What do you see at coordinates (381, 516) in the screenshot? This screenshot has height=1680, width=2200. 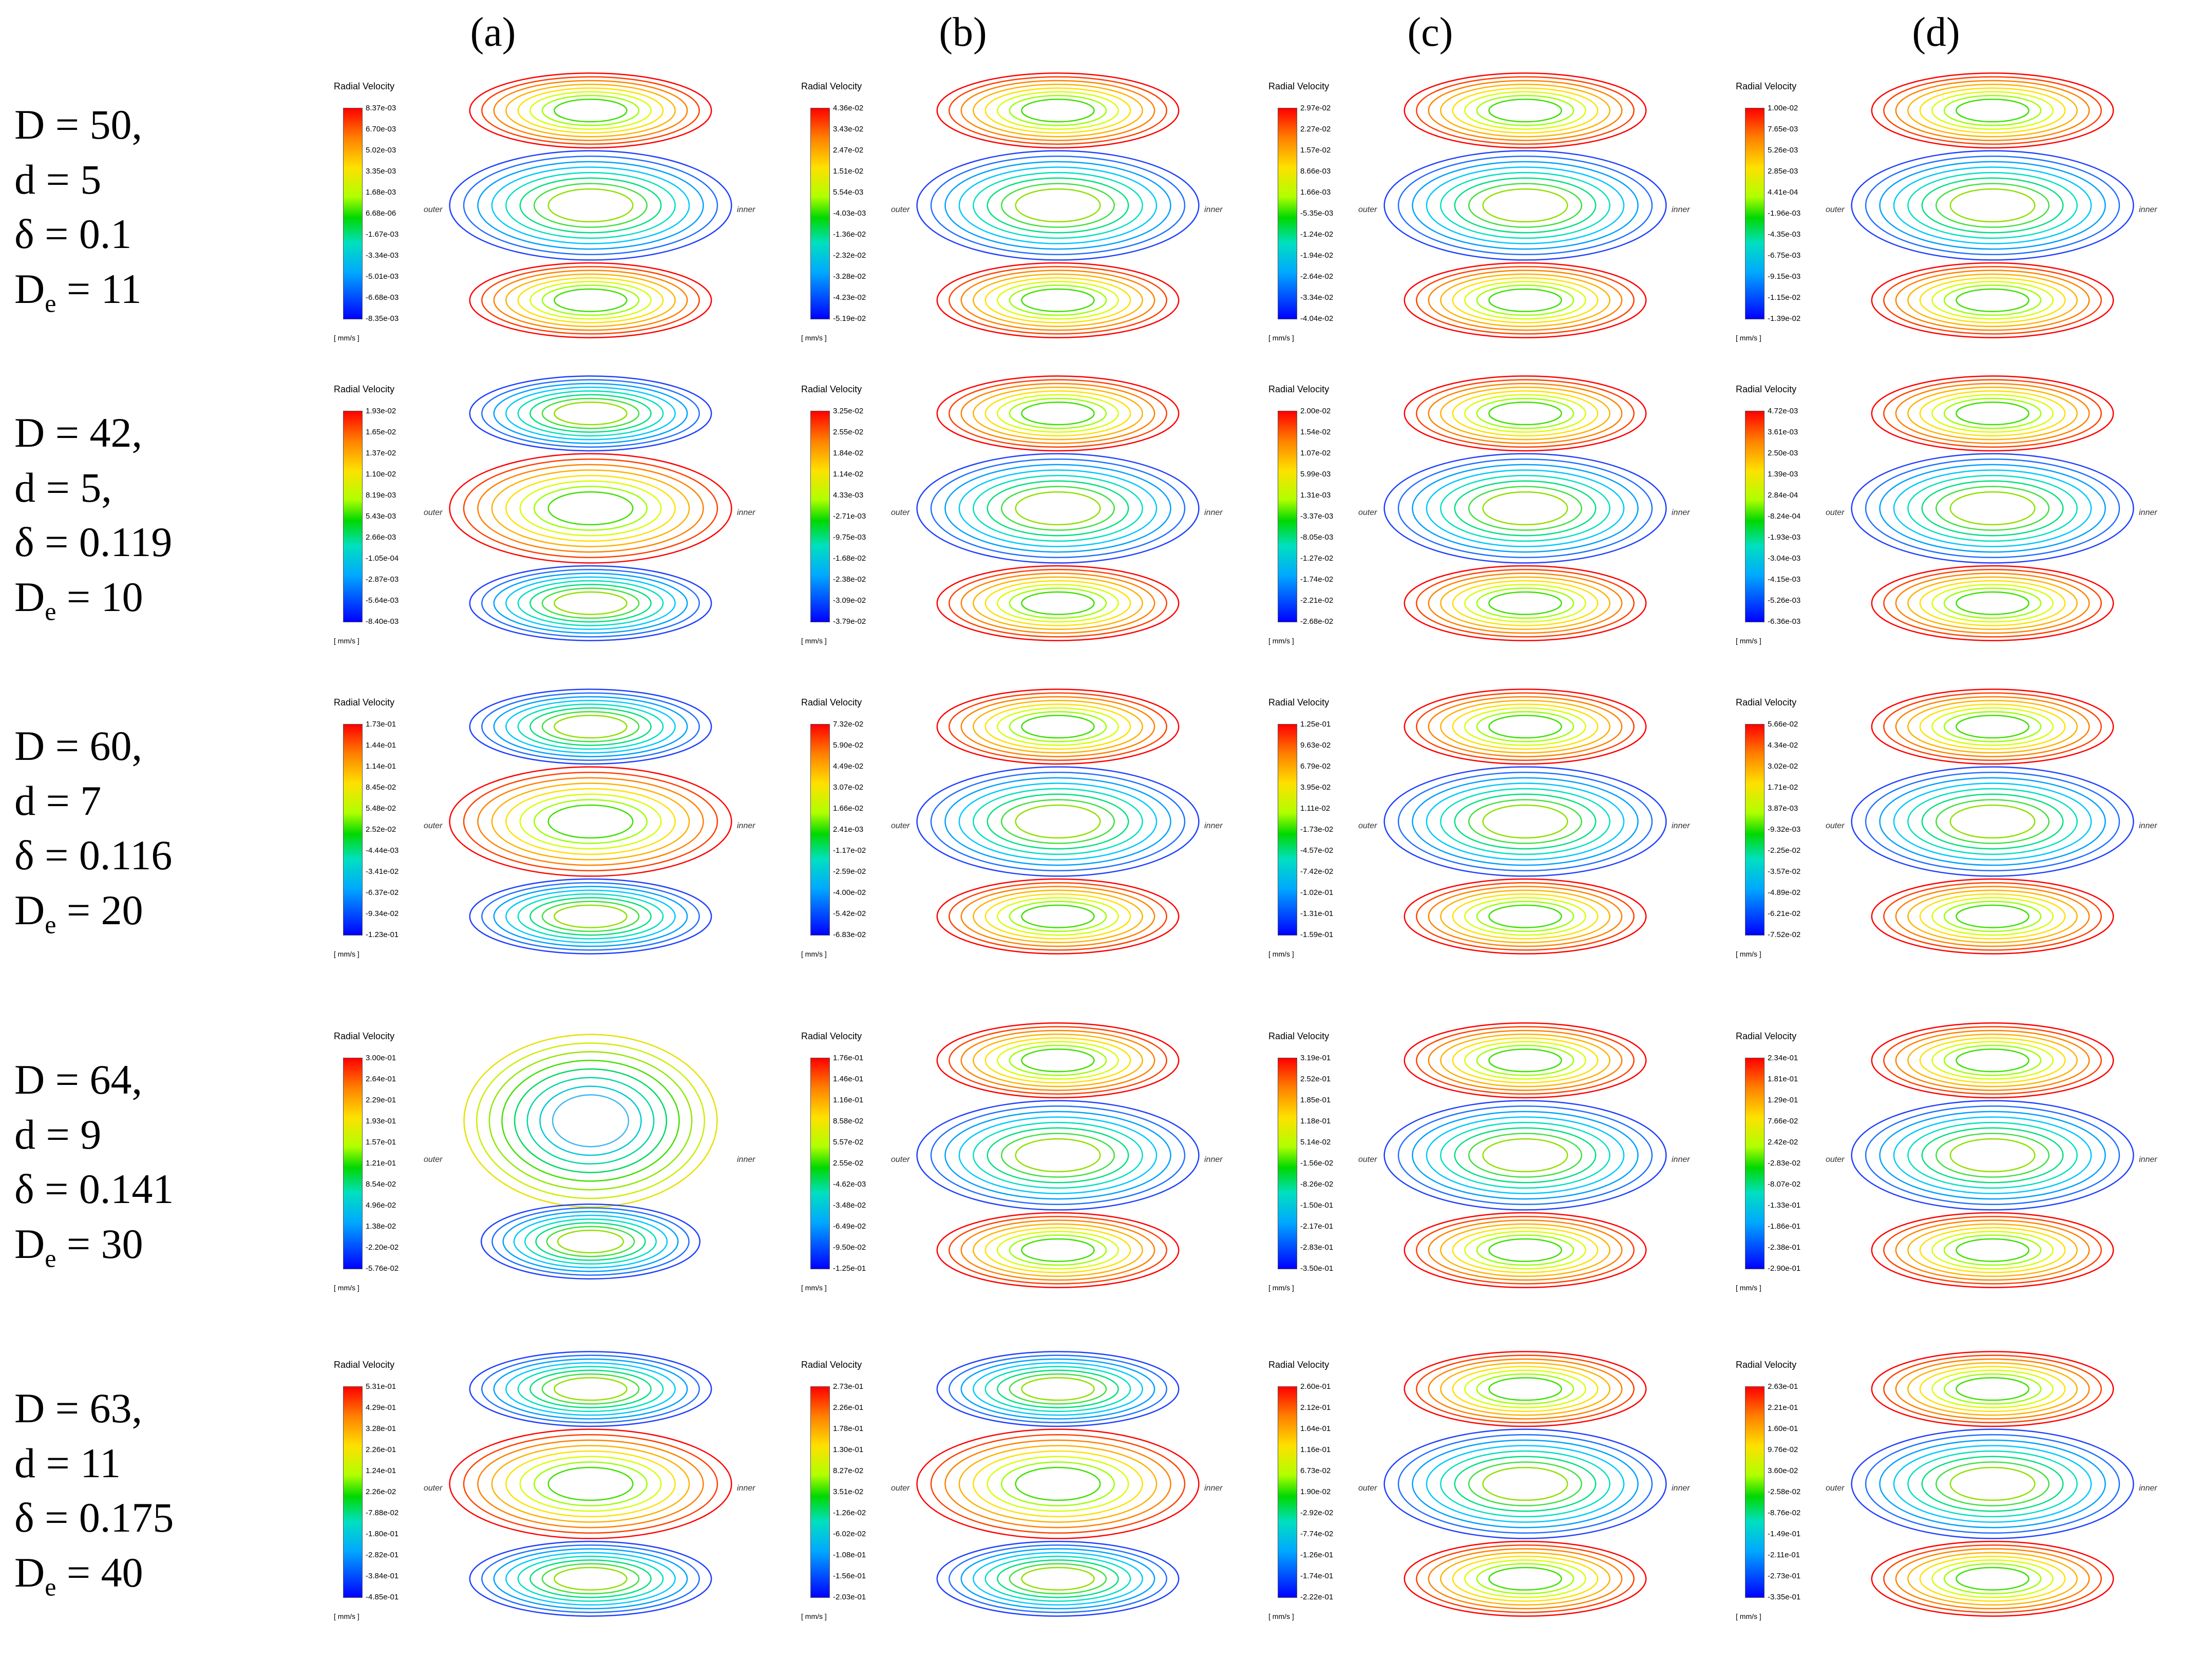 I see `colorbar-tick-label: 5.43e-03` at bounding box center [381, 516].